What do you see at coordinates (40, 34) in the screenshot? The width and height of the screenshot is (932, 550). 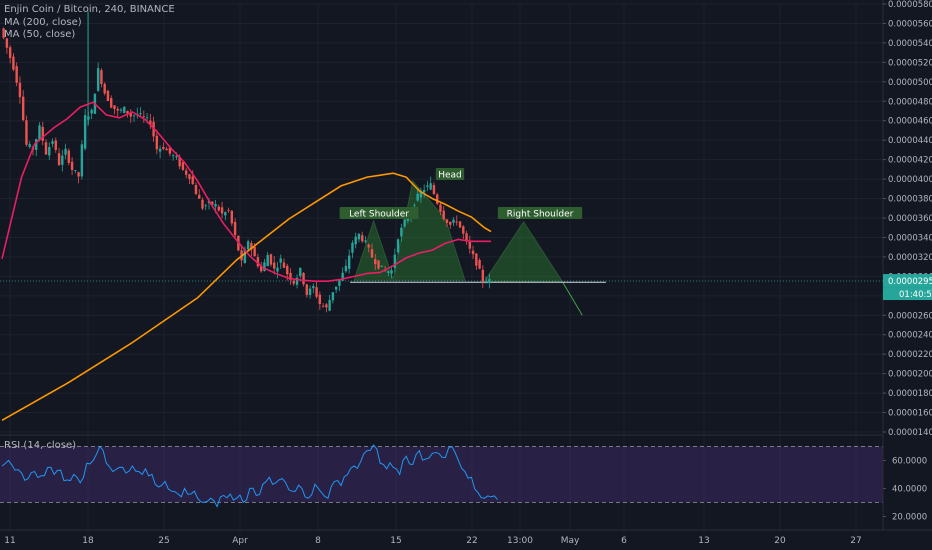 I see `ma50-legend: MA (50, close)` at bounding box center [40, 34].